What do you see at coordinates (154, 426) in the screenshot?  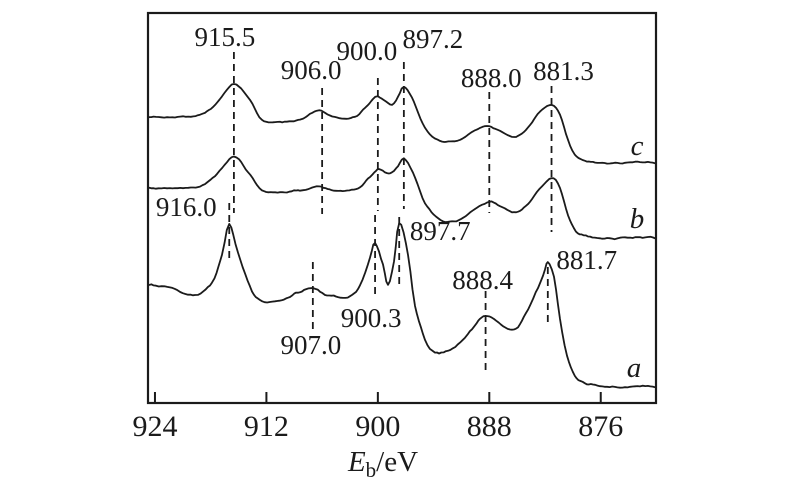 I see `x-axis-tick-label: 924` at bounding box center [154, 426].